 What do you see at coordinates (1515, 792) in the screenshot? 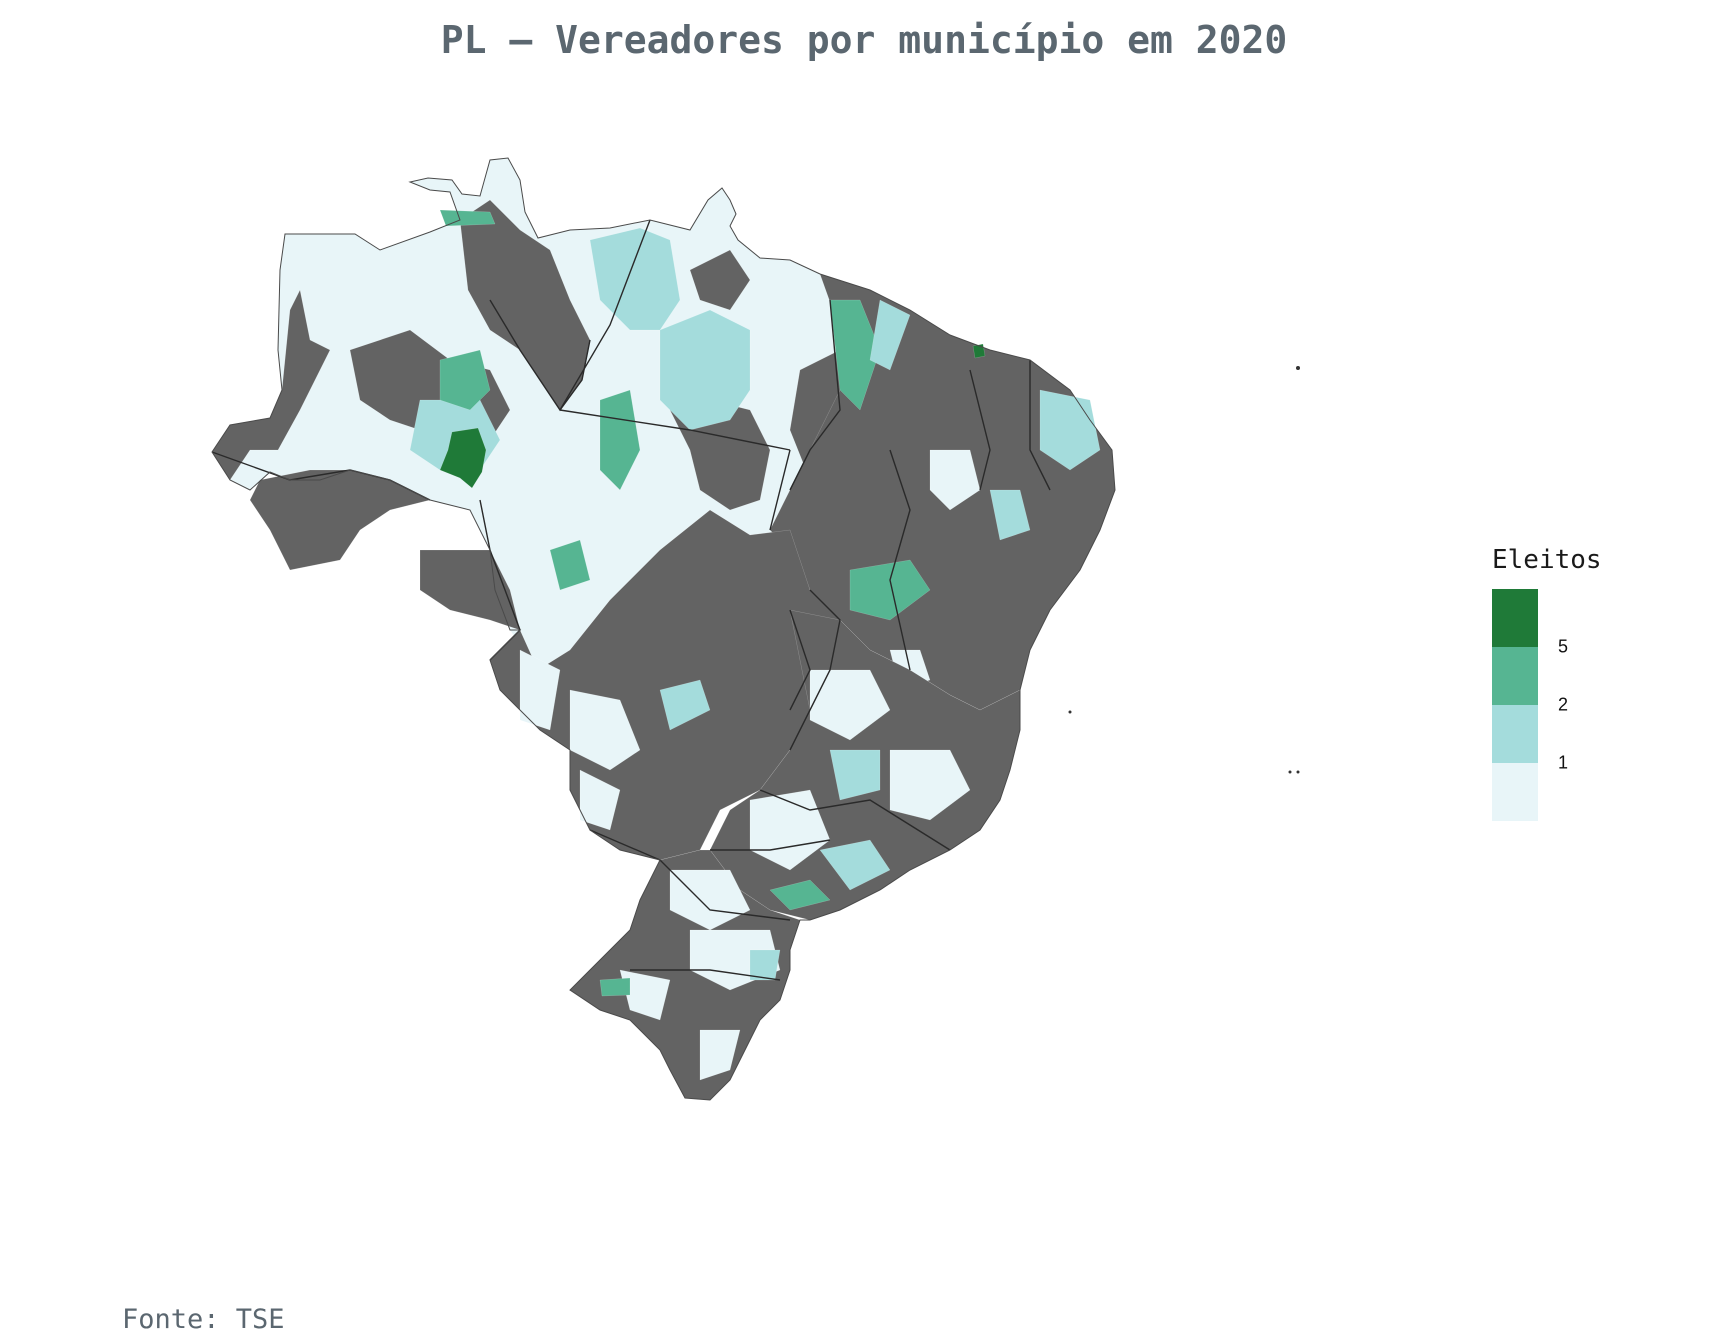
I see `legend-swatch-lt1` at bounding box center [1515, 792].